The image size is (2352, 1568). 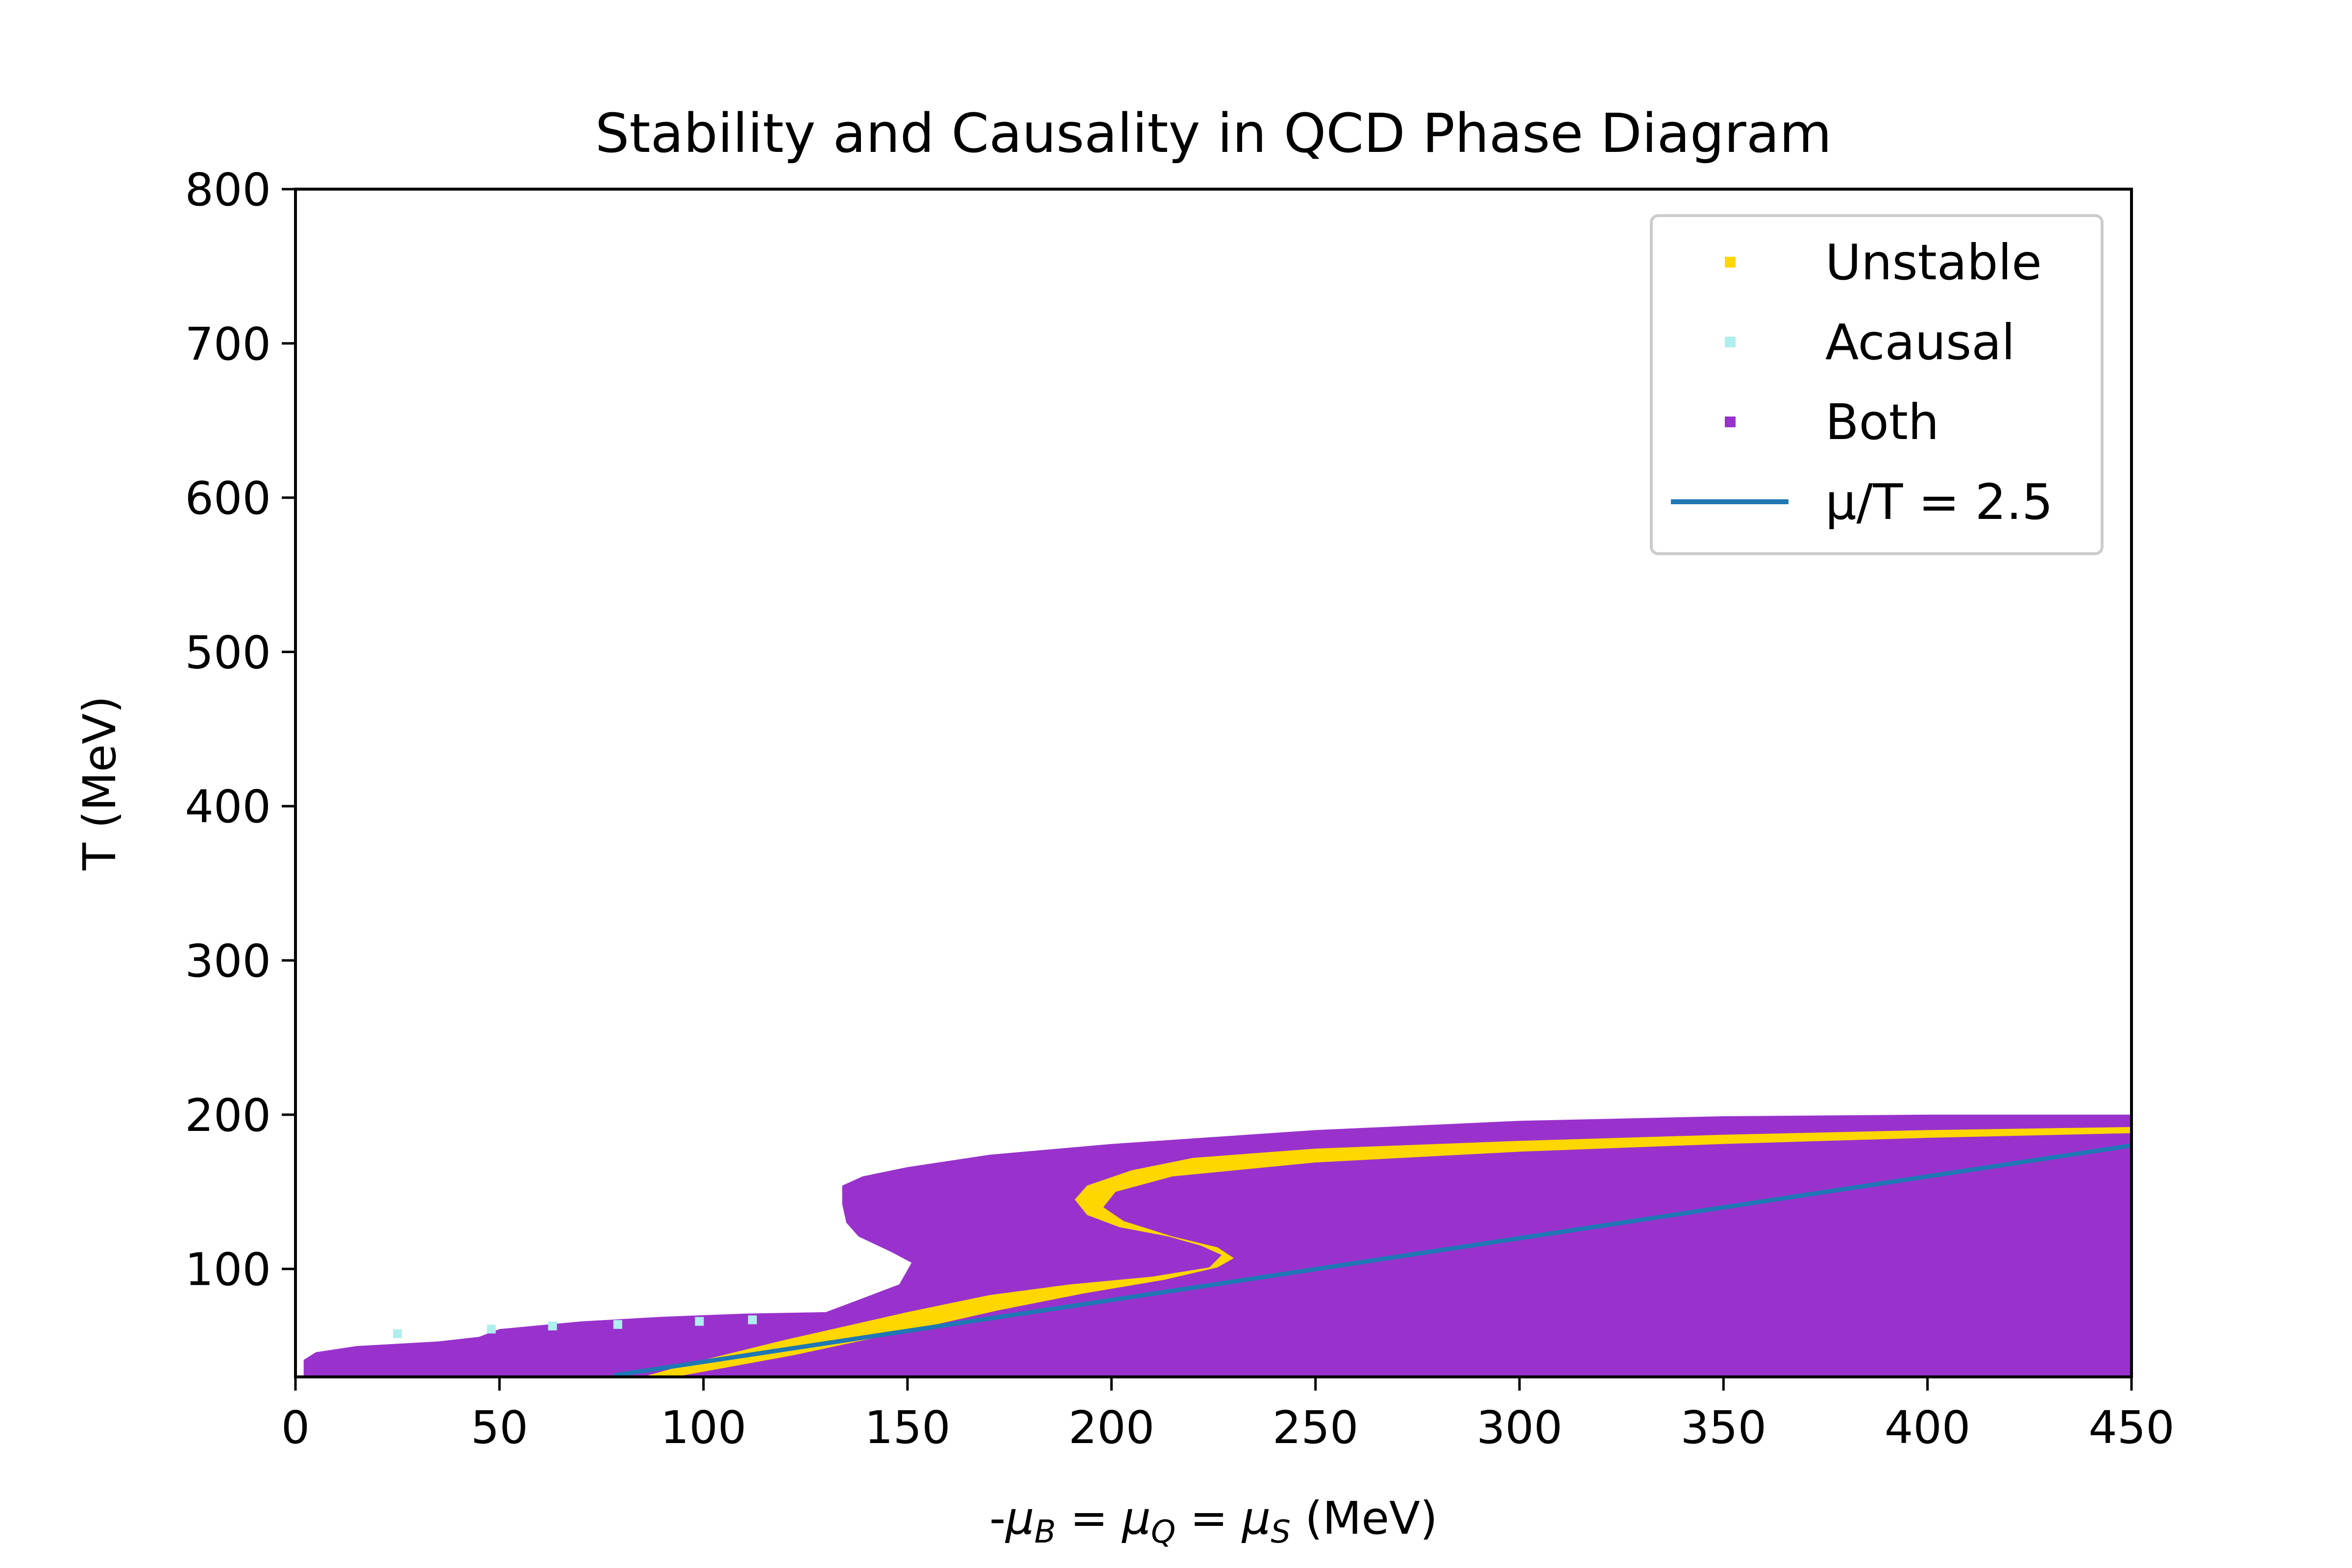 I want to click on legend: Unstable Acausal Both μ/T = 2.5, so click(x=1877, y=384).